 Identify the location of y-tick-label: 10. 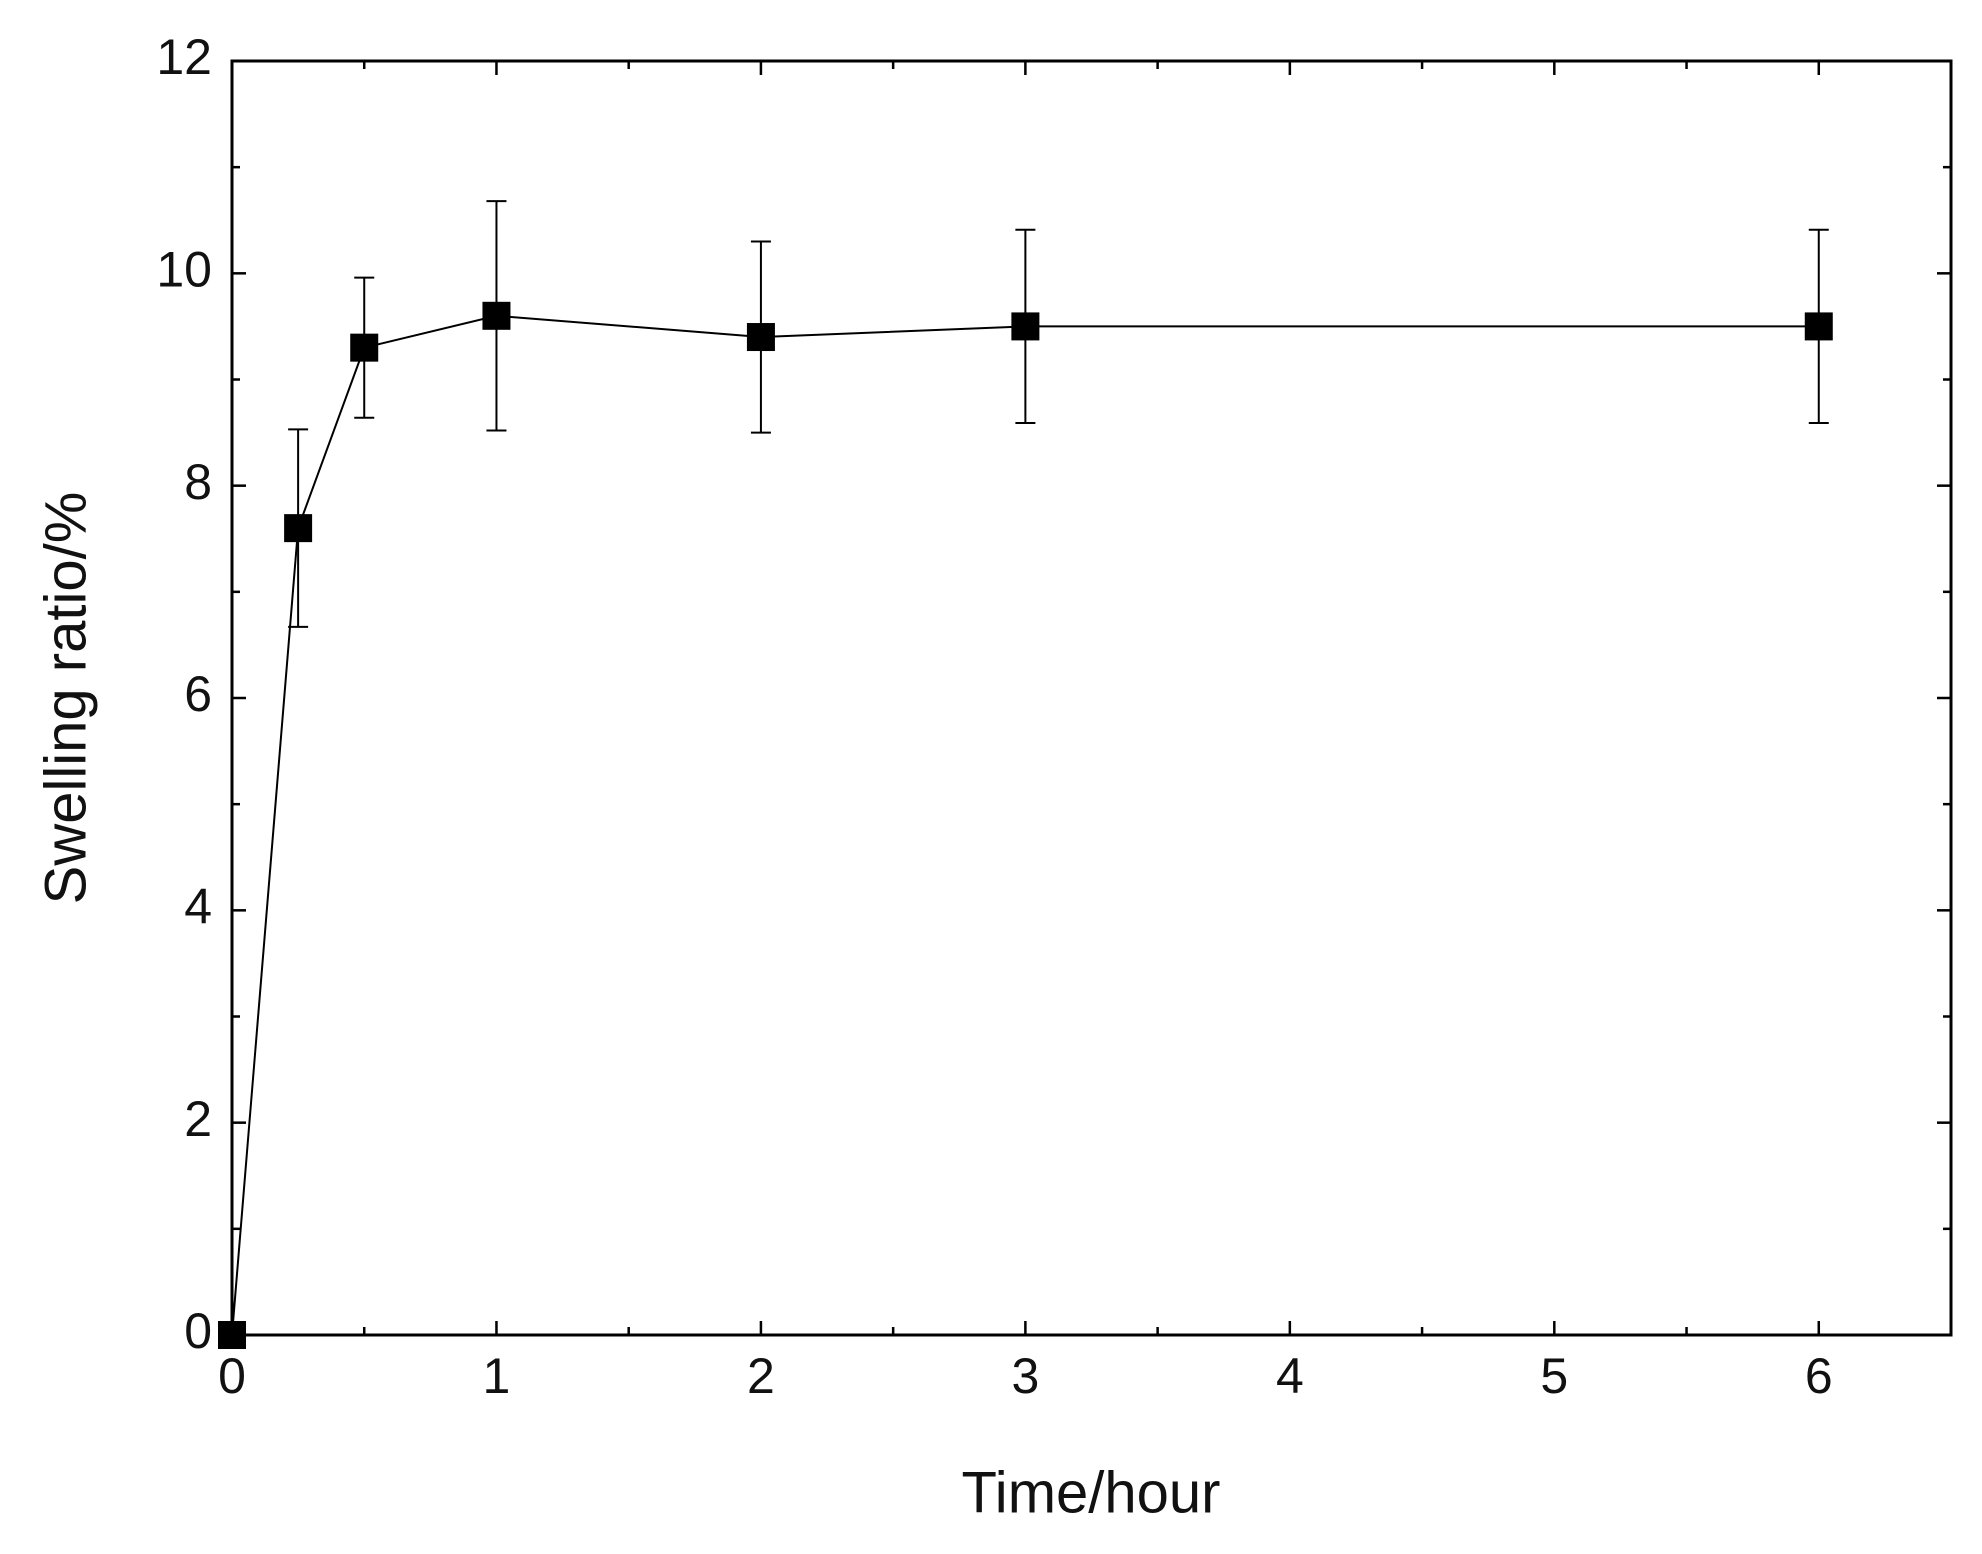
(184, 270).